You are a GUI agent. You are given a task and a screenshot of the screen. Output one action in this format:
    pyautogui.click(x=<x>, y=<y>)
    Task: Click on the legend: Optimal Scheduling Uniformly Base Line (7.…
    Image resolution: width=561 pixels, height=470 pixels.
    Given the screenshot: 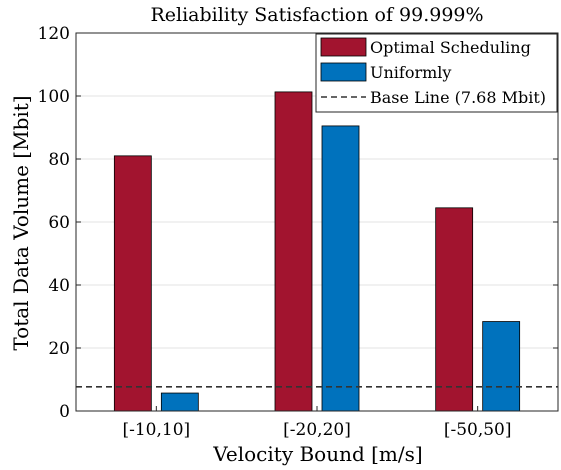 What is the action you would take?
    pyautogui.click(x=436, y=73)
    